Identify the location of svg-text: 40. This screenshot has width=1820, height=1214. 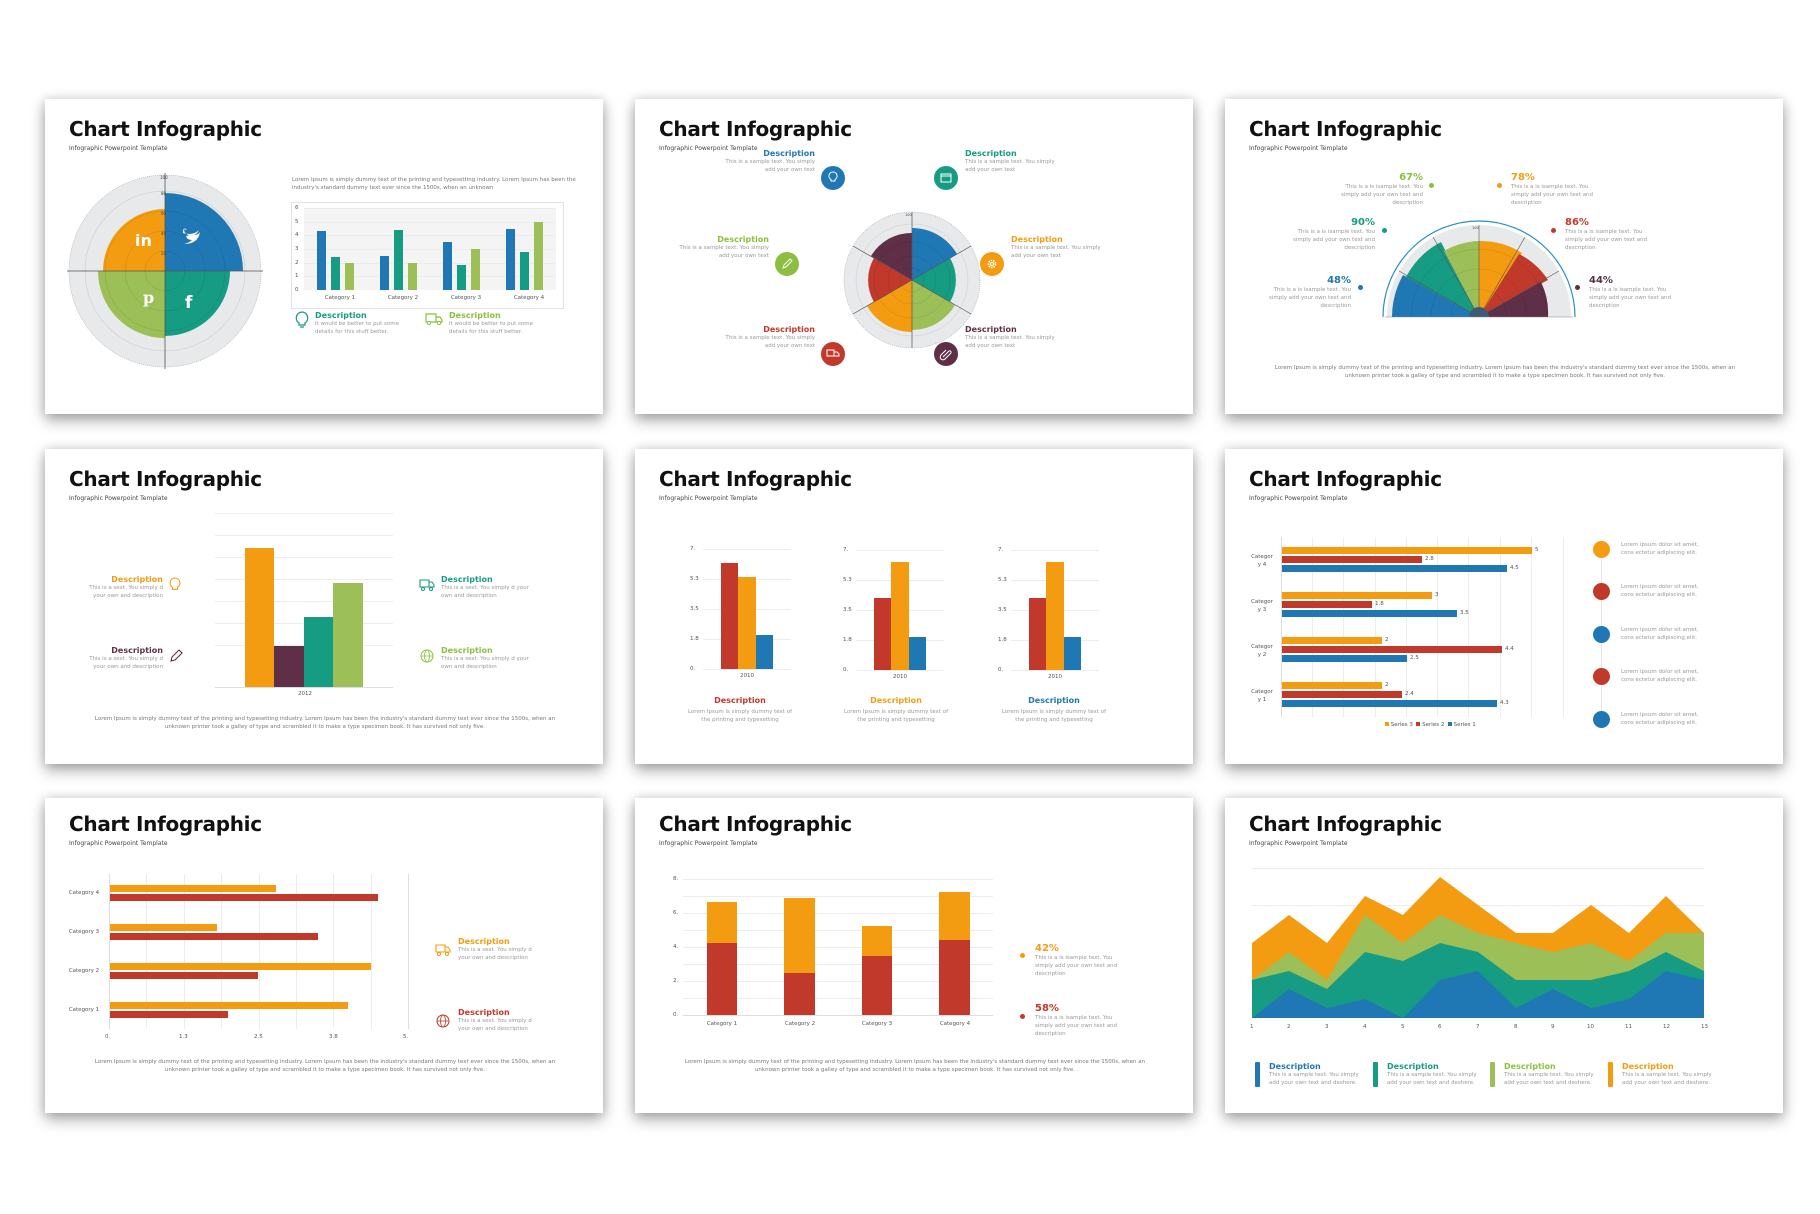
(164, 233).